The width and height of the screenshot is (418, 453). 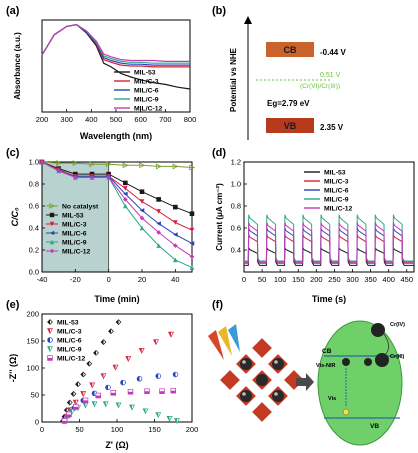 What do you see at coordinates (397, 357) in the screenshot?
I see `f-cr3-label: Cr(III)` at bounding box center [397, 357].